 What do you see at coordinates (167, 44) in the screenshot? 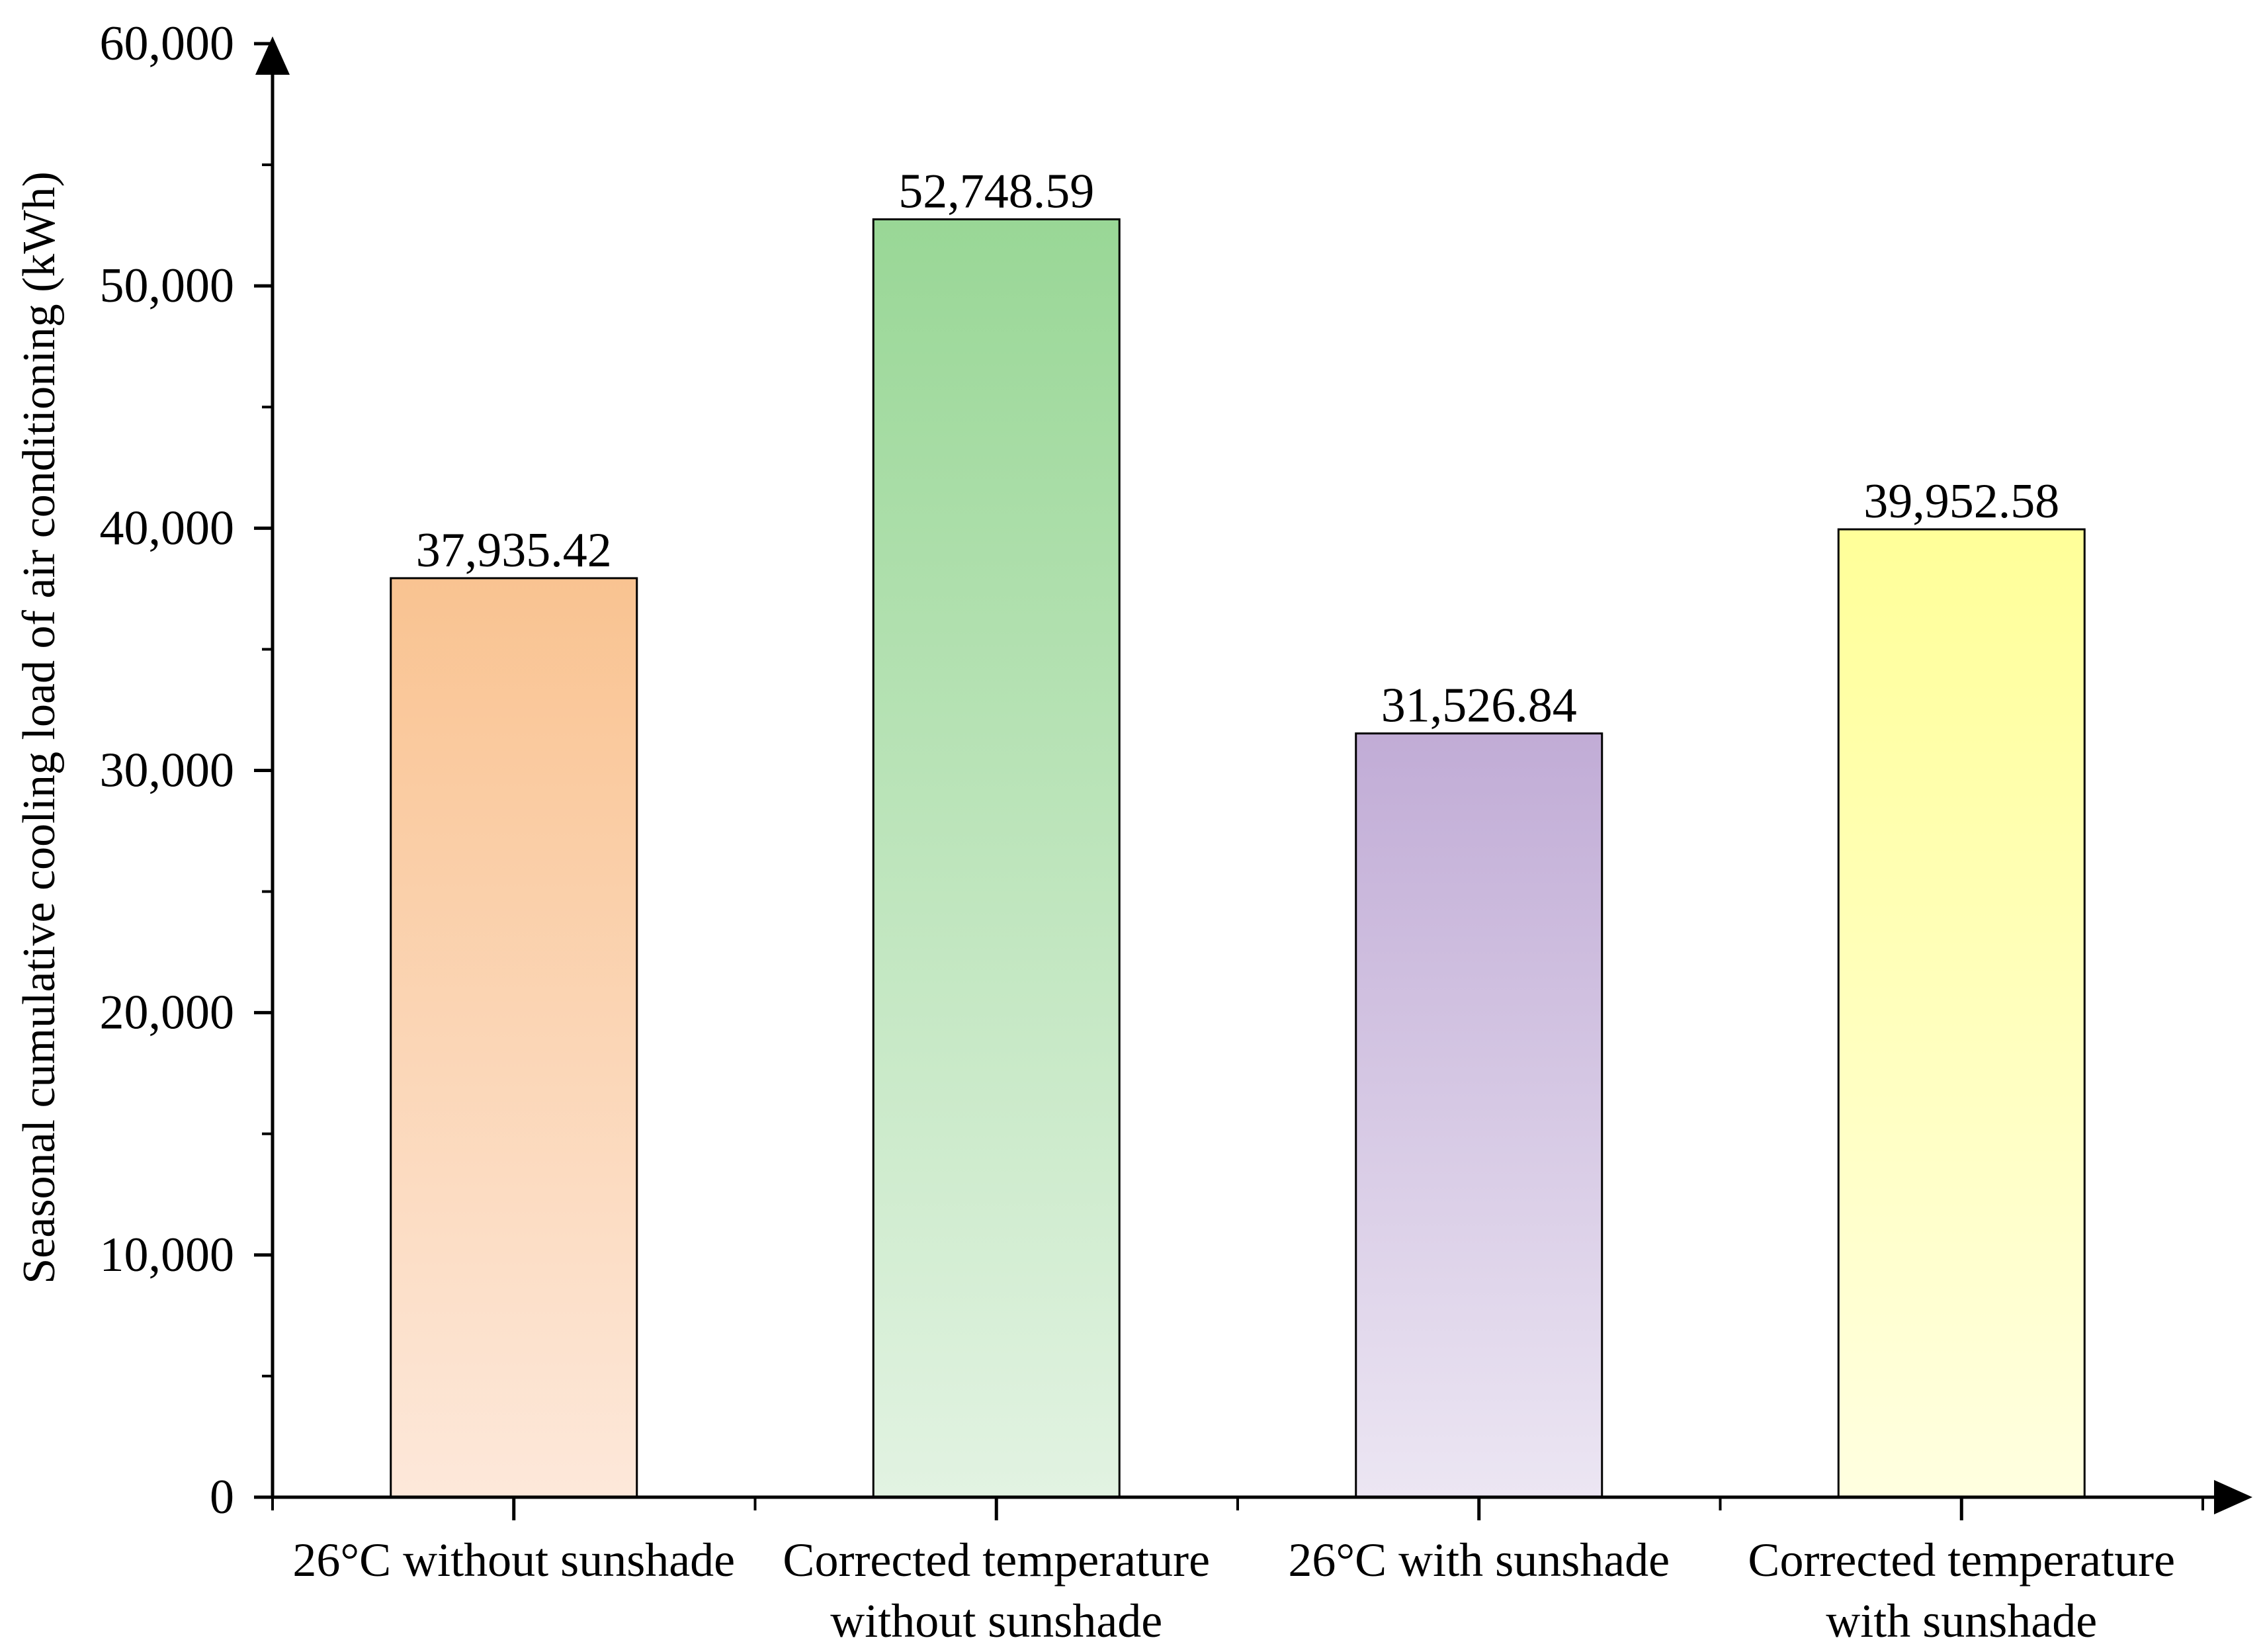
I see `y-tick-label: 60,000` at bounding box center [167, 44].